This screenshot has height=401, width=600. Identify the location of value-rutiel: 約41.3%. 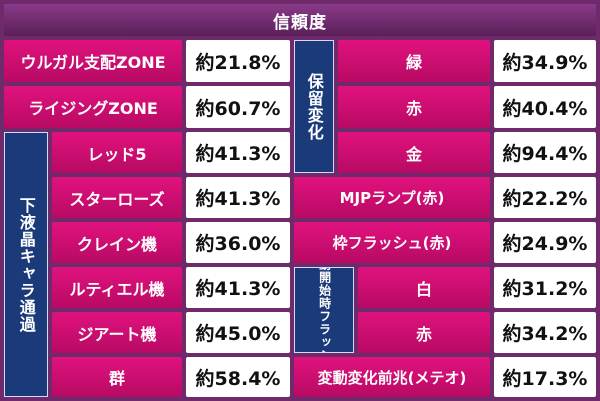
(238, 287).